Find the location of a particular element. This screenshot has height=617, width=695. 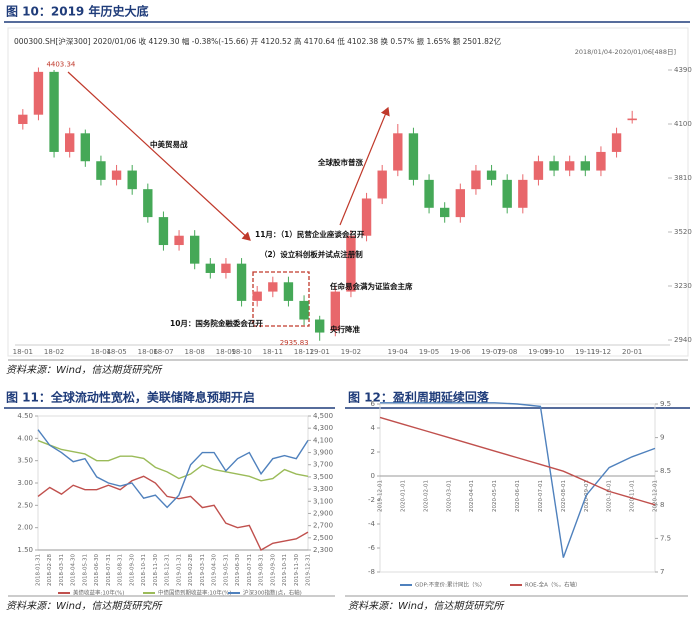

y2-tick-label: 8 is located at coordinates (662, 505).